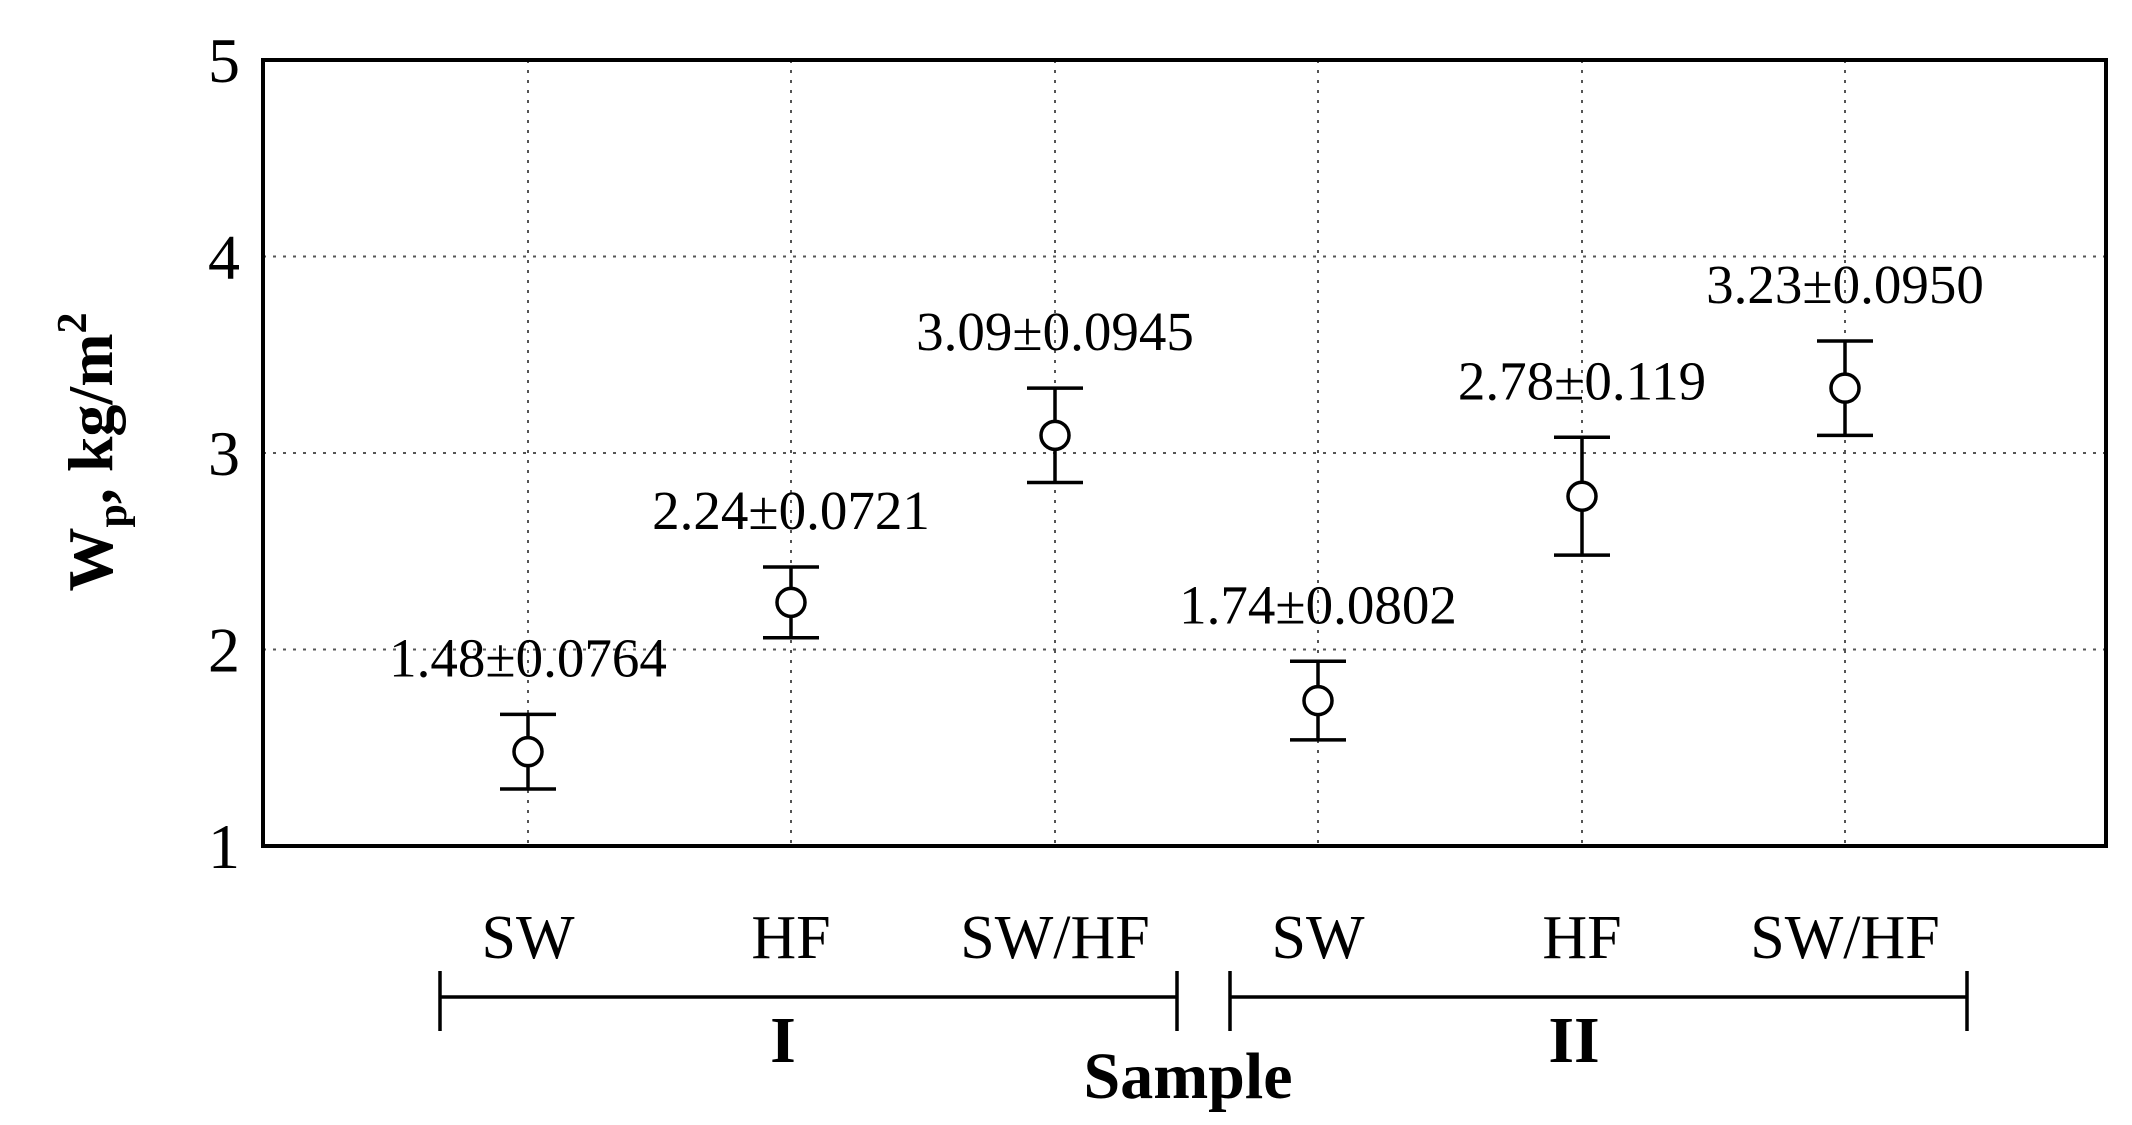 Image resolution: width=2132 pixels, height=1125 pixels. What do you see at coordinates (783, 1040) in the screenshot?
I see `group-label: I` at bounding box center [783, 1040].